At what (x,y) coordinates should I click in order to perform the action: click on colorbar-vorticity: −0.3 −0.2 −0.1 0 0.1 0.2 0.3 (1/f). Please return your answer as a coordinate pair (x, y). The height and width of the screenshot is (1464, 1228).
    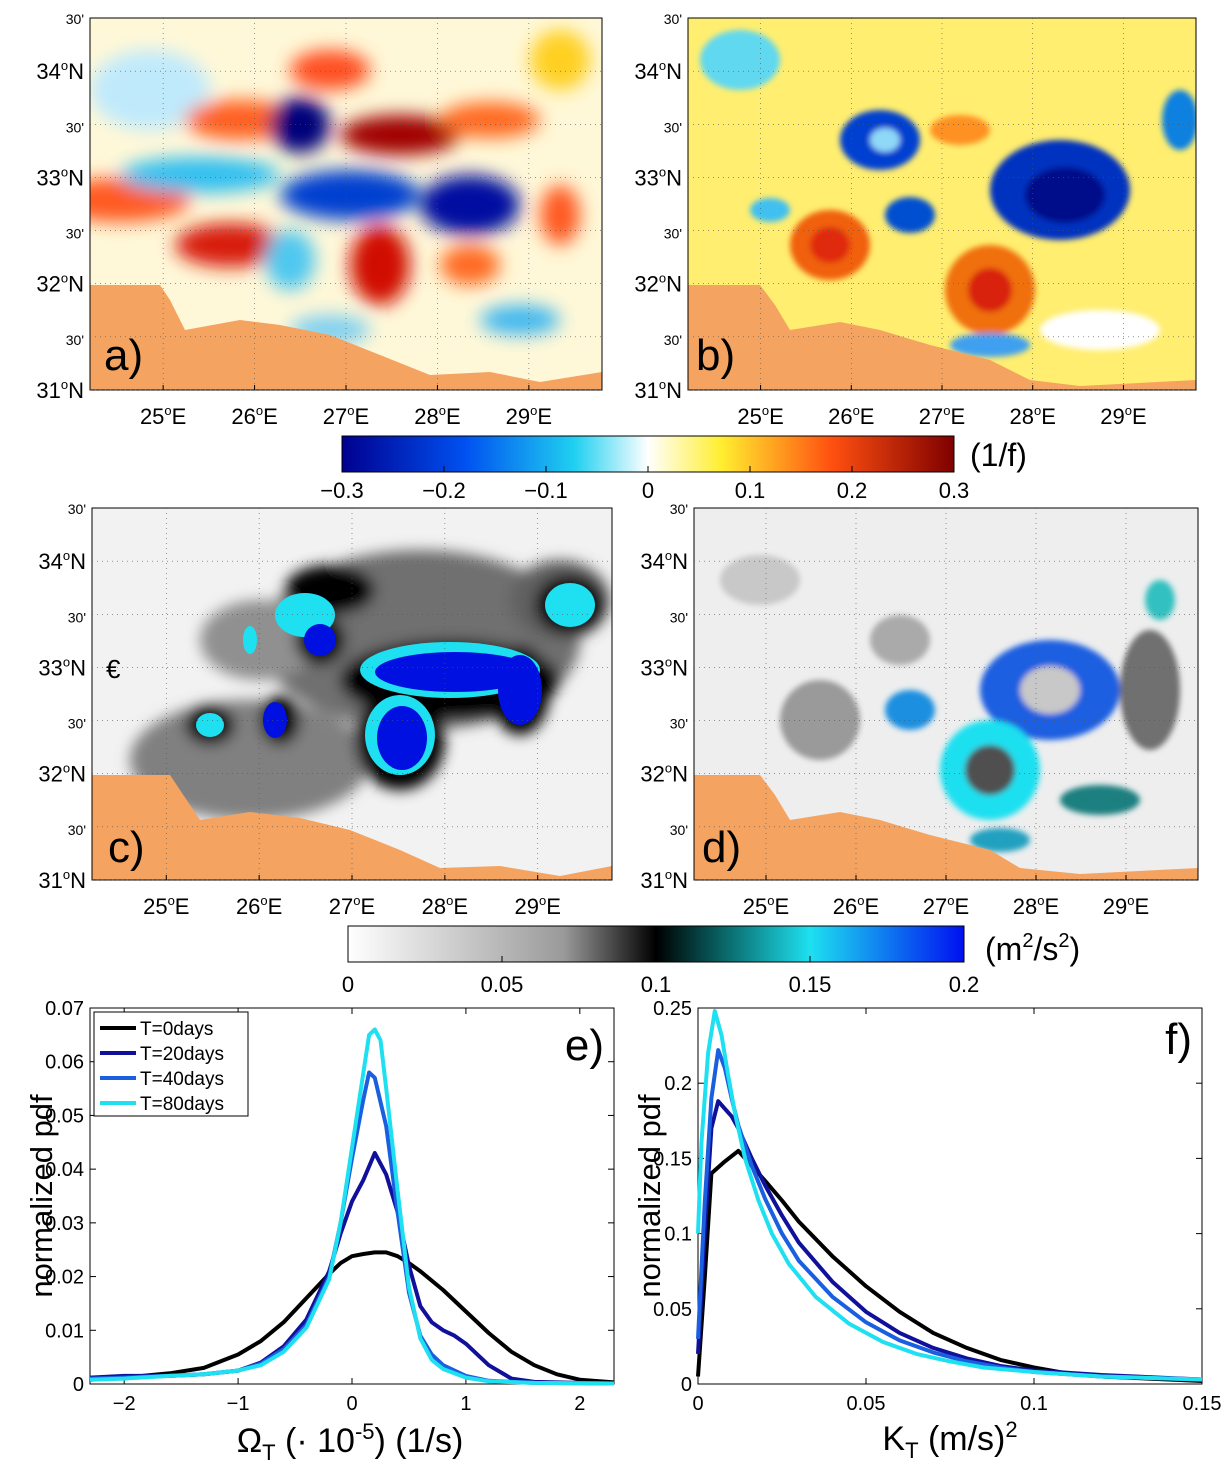
    Looking at the image, I should click on (673, 469).